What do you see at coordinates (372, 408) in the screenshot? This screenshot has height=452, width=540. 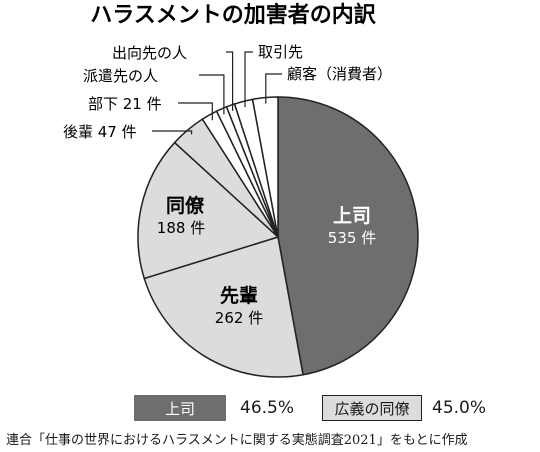 I see `legend-colleague-broad: 広義の同僚` at bounding box center [372, 408].